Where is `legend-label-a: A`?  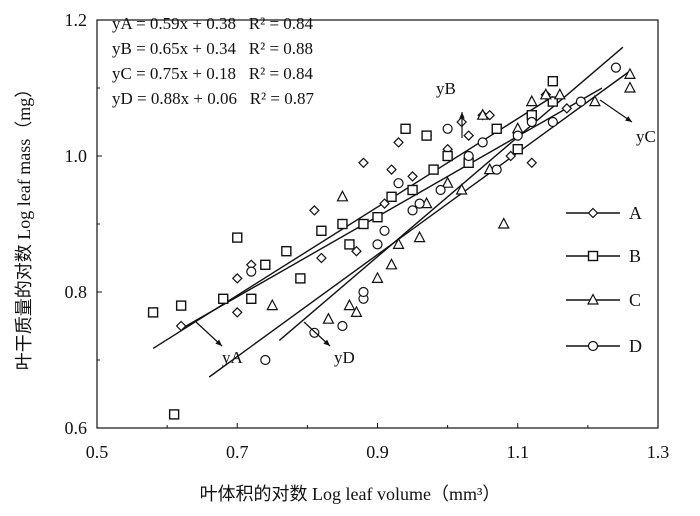
legend-label-a: A is located at coordinates (635, 213).